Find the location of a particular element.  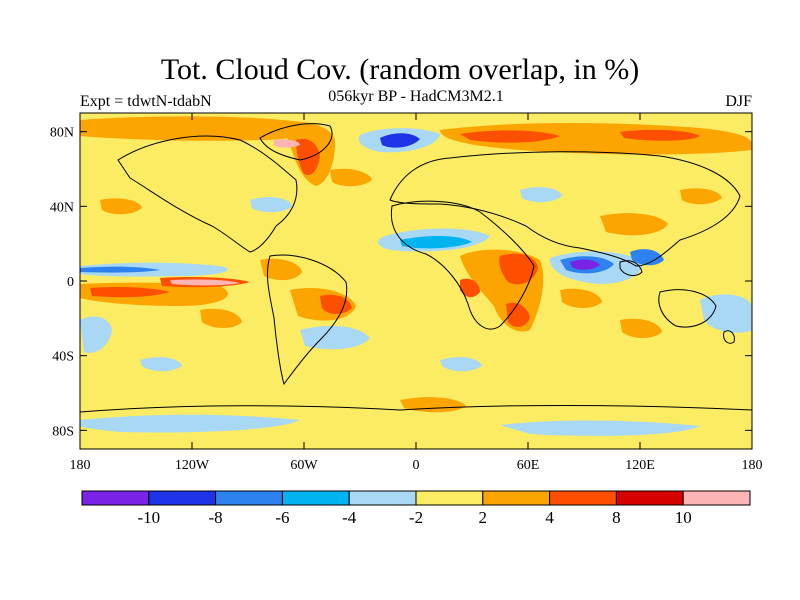

lon-tick-label: 0 is located at coordinates (416, 465).